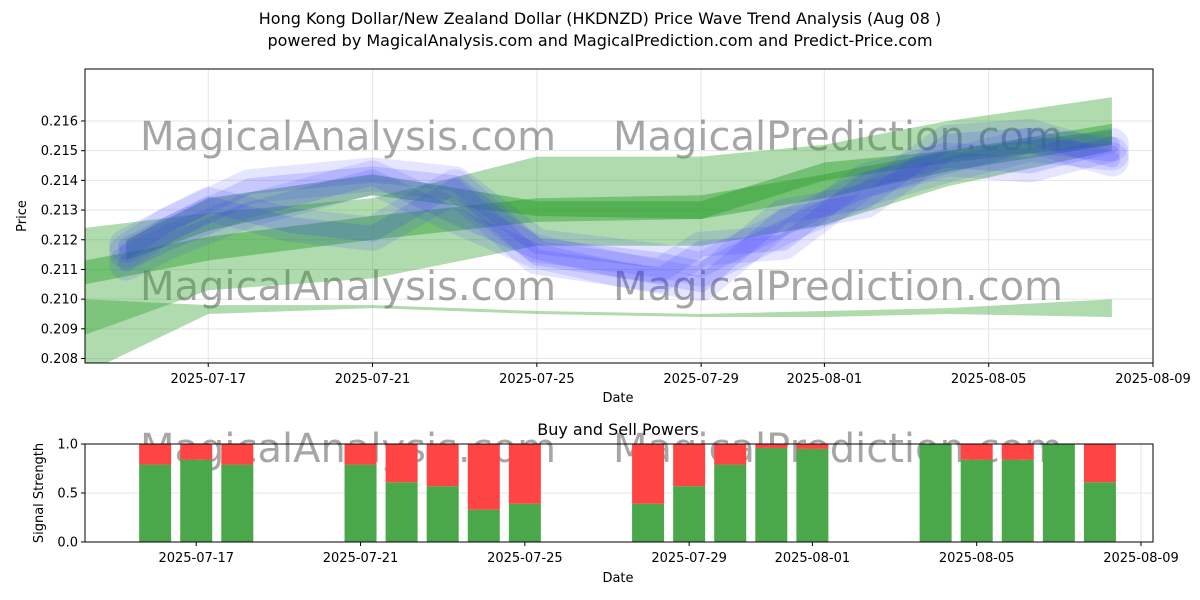 The image size is (1200, 600). What do you see at coordinates (59, 181) in the screenshot?
I see `y-tick-label: 0.214` at bounding box center [59, 181].